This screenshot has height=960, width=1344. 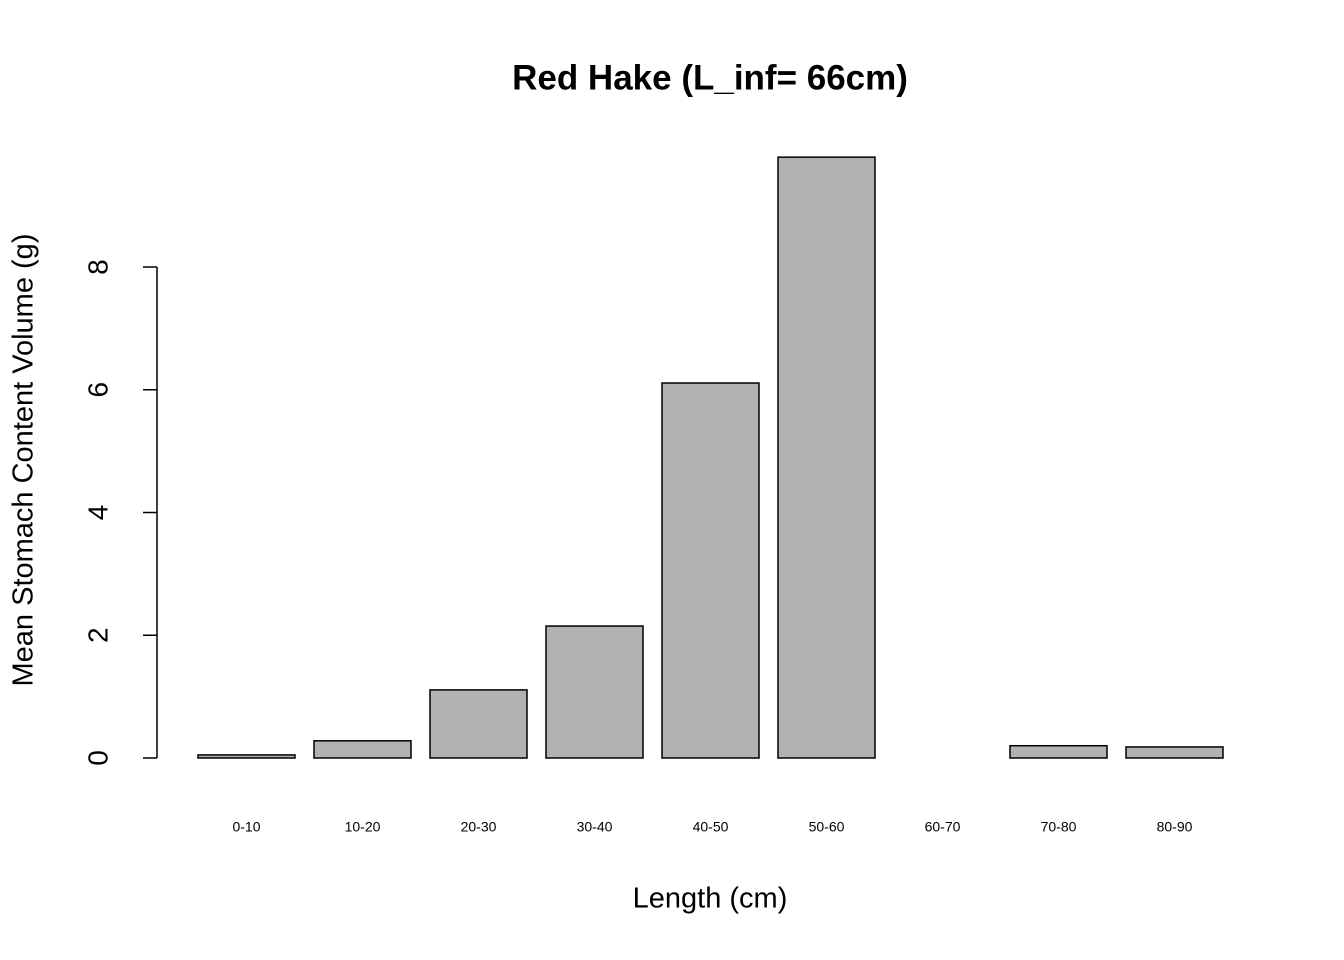 I want to click on y-axis-title: Mean Stomach Content Volume (g), so click(x=24, y=460).